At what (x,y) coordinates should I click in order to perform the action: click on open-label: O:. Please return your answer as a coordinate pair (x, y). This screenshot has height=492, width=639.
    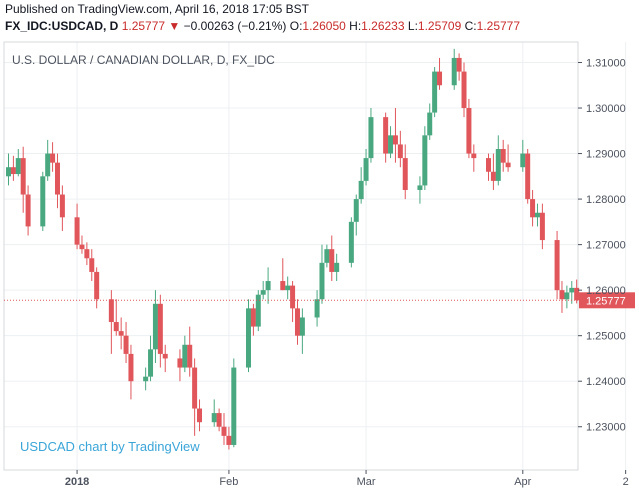
    Looking at the image, I should click on (296, 26).